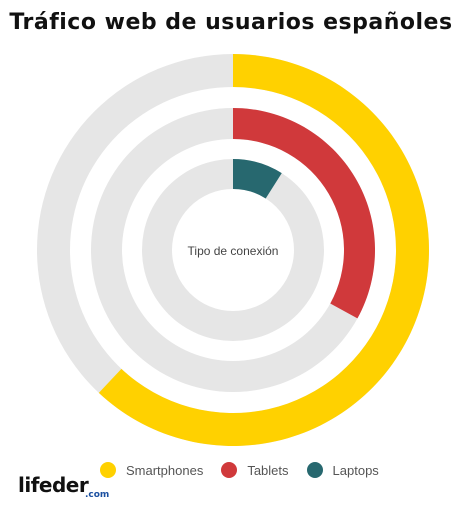  I want to click on legend-dot-tablets, so click(229, 470).